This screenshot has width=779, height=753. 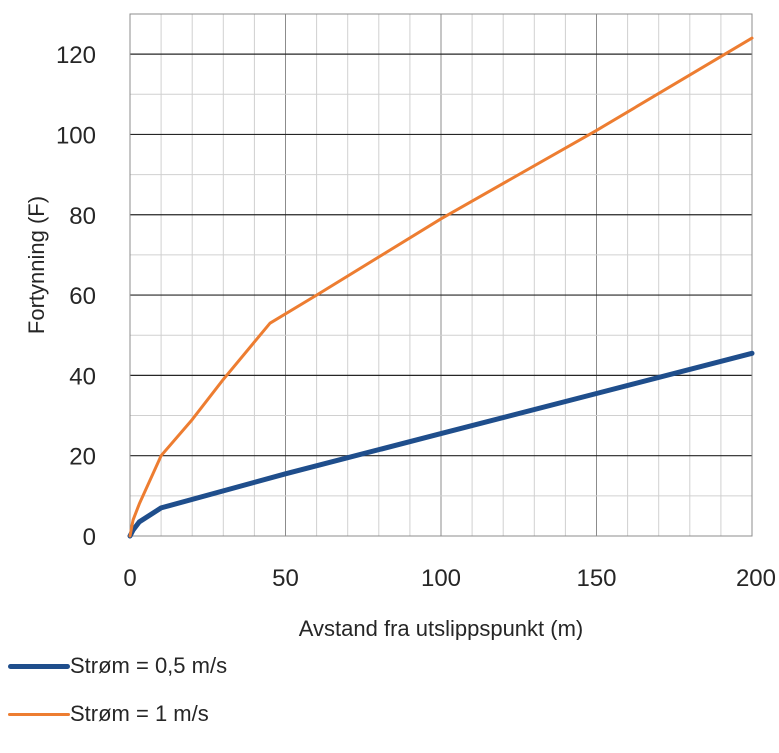 I want to click on legend-label-series-2: Strøm = 1 m/s, so click(x=139, y=713).